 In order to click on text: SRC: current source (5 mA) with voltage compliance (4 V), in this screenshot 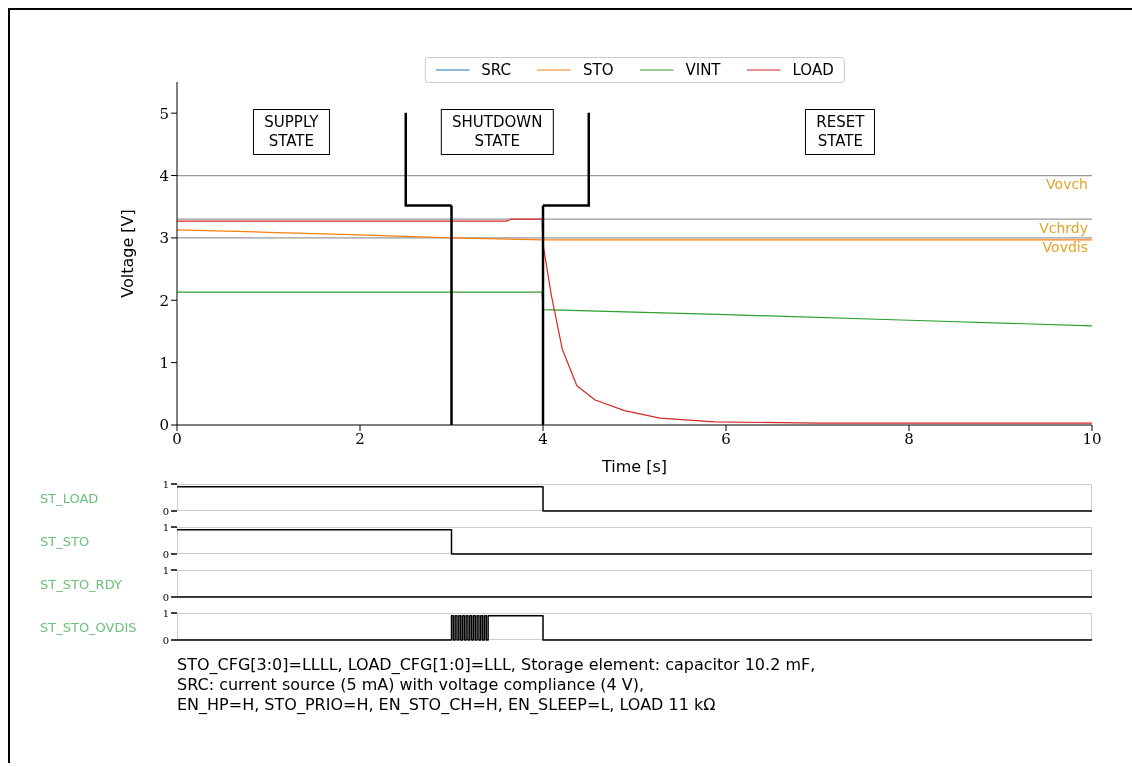, I will do `click(411, 685)`.